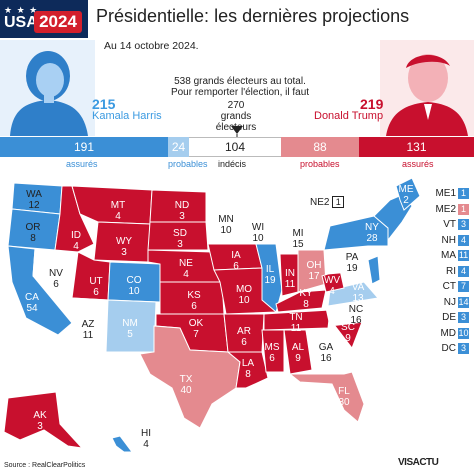 The width and height of the screenshot is (474, 474). I want to click on legend-row-md: MD 10, so click(448, 333).